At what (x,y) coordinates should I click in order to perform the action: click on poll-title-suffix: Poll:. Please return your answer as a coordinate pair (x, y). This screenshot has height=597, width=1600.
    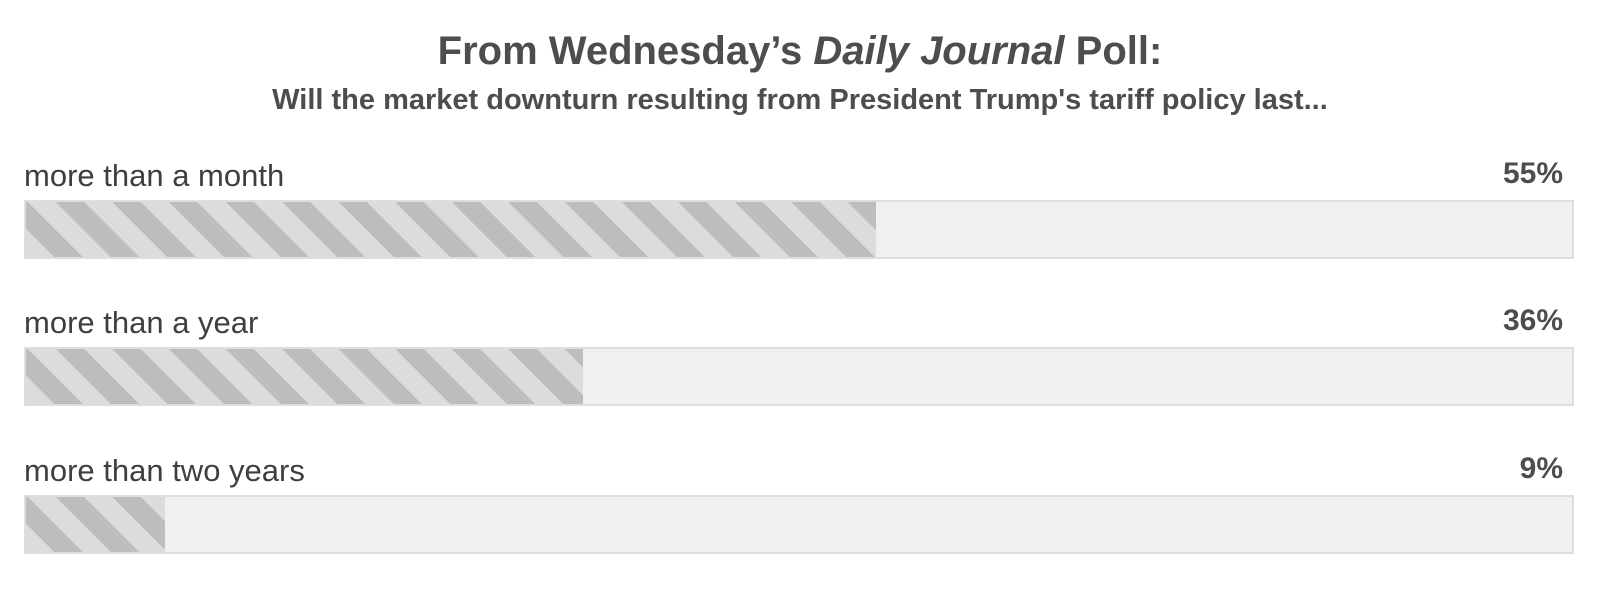
    Looking at the image, I should click on (1113, 51).